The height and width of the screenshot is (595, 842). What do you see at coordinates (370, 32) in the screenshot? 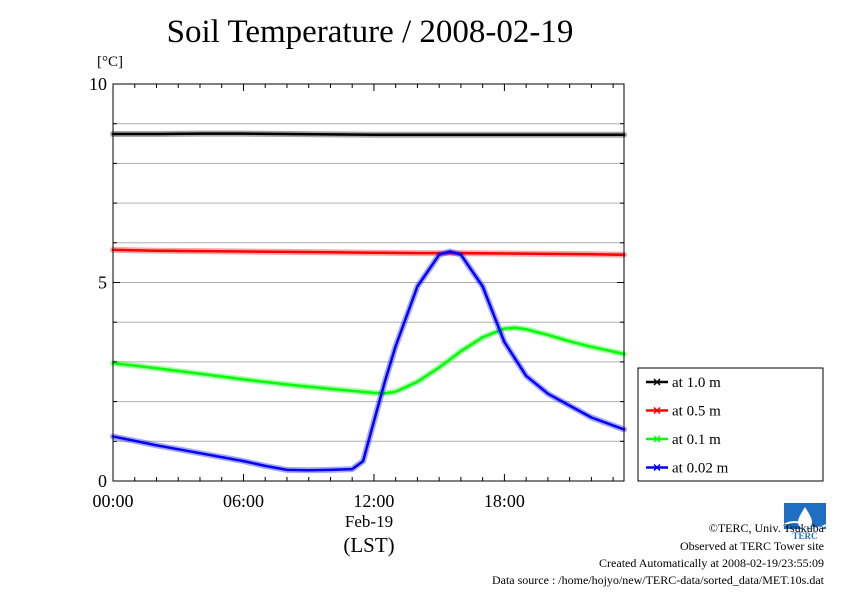
I see `chart-title: Soil Temperature / 2008-02-19` at bounding box center [370, 32].